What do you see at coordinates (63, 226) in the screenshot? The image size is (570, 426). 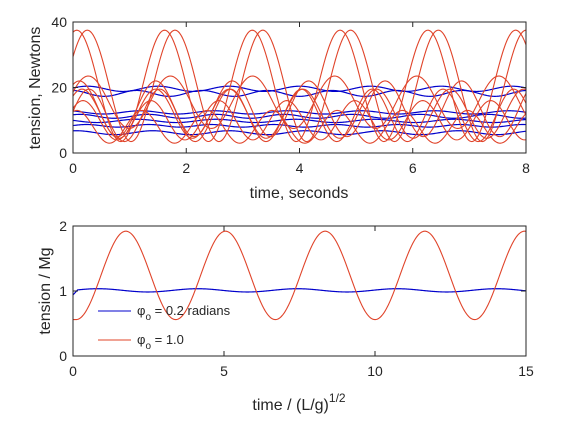 I see `bottom-y-tick-label: 2` at bounding box center [63, 226].